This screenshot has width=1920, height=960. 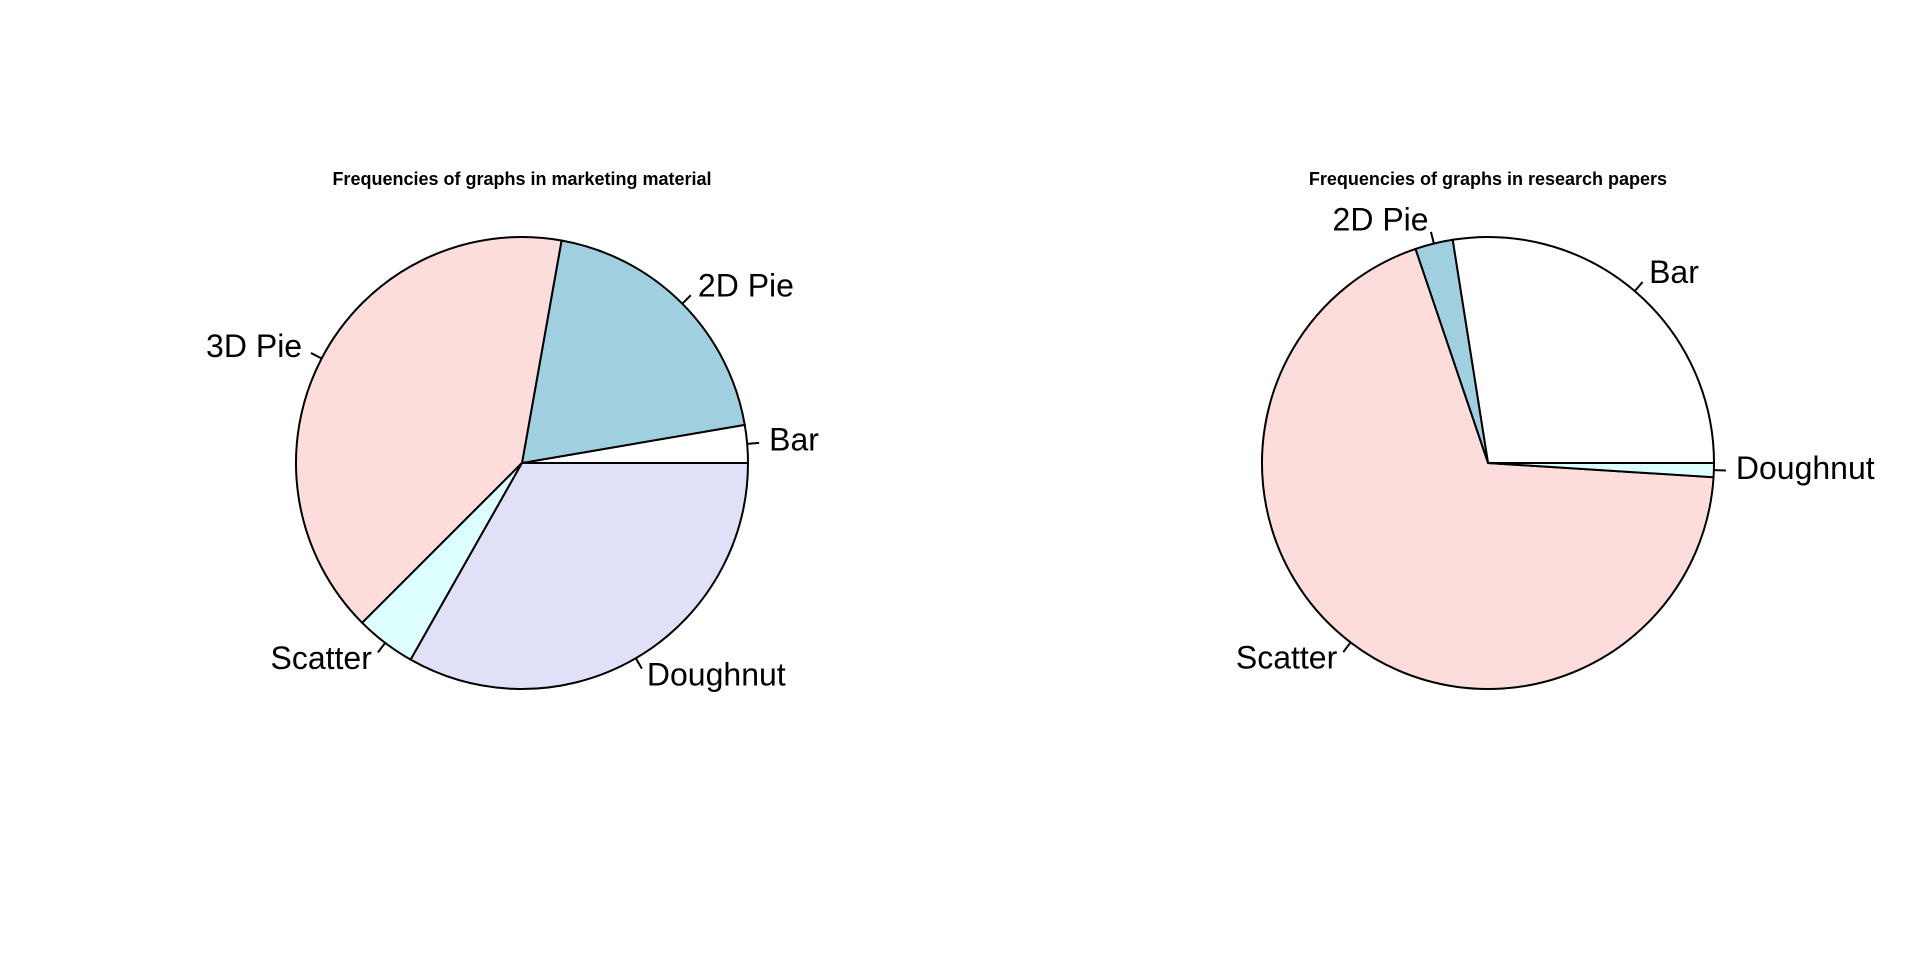 What do you see at coordinates (638, 663) in the screenshot?
I see `label-tick-doughnut` at bounding box center [638, 663].